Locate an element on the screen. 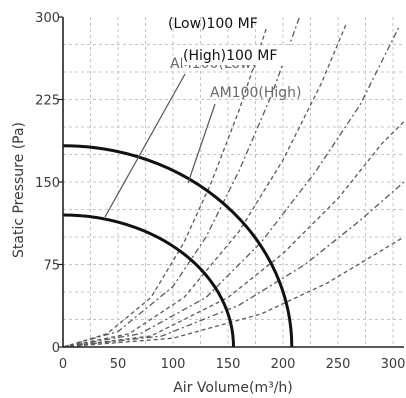  x-tick-label: 100 is located at coordinates (173, 364).